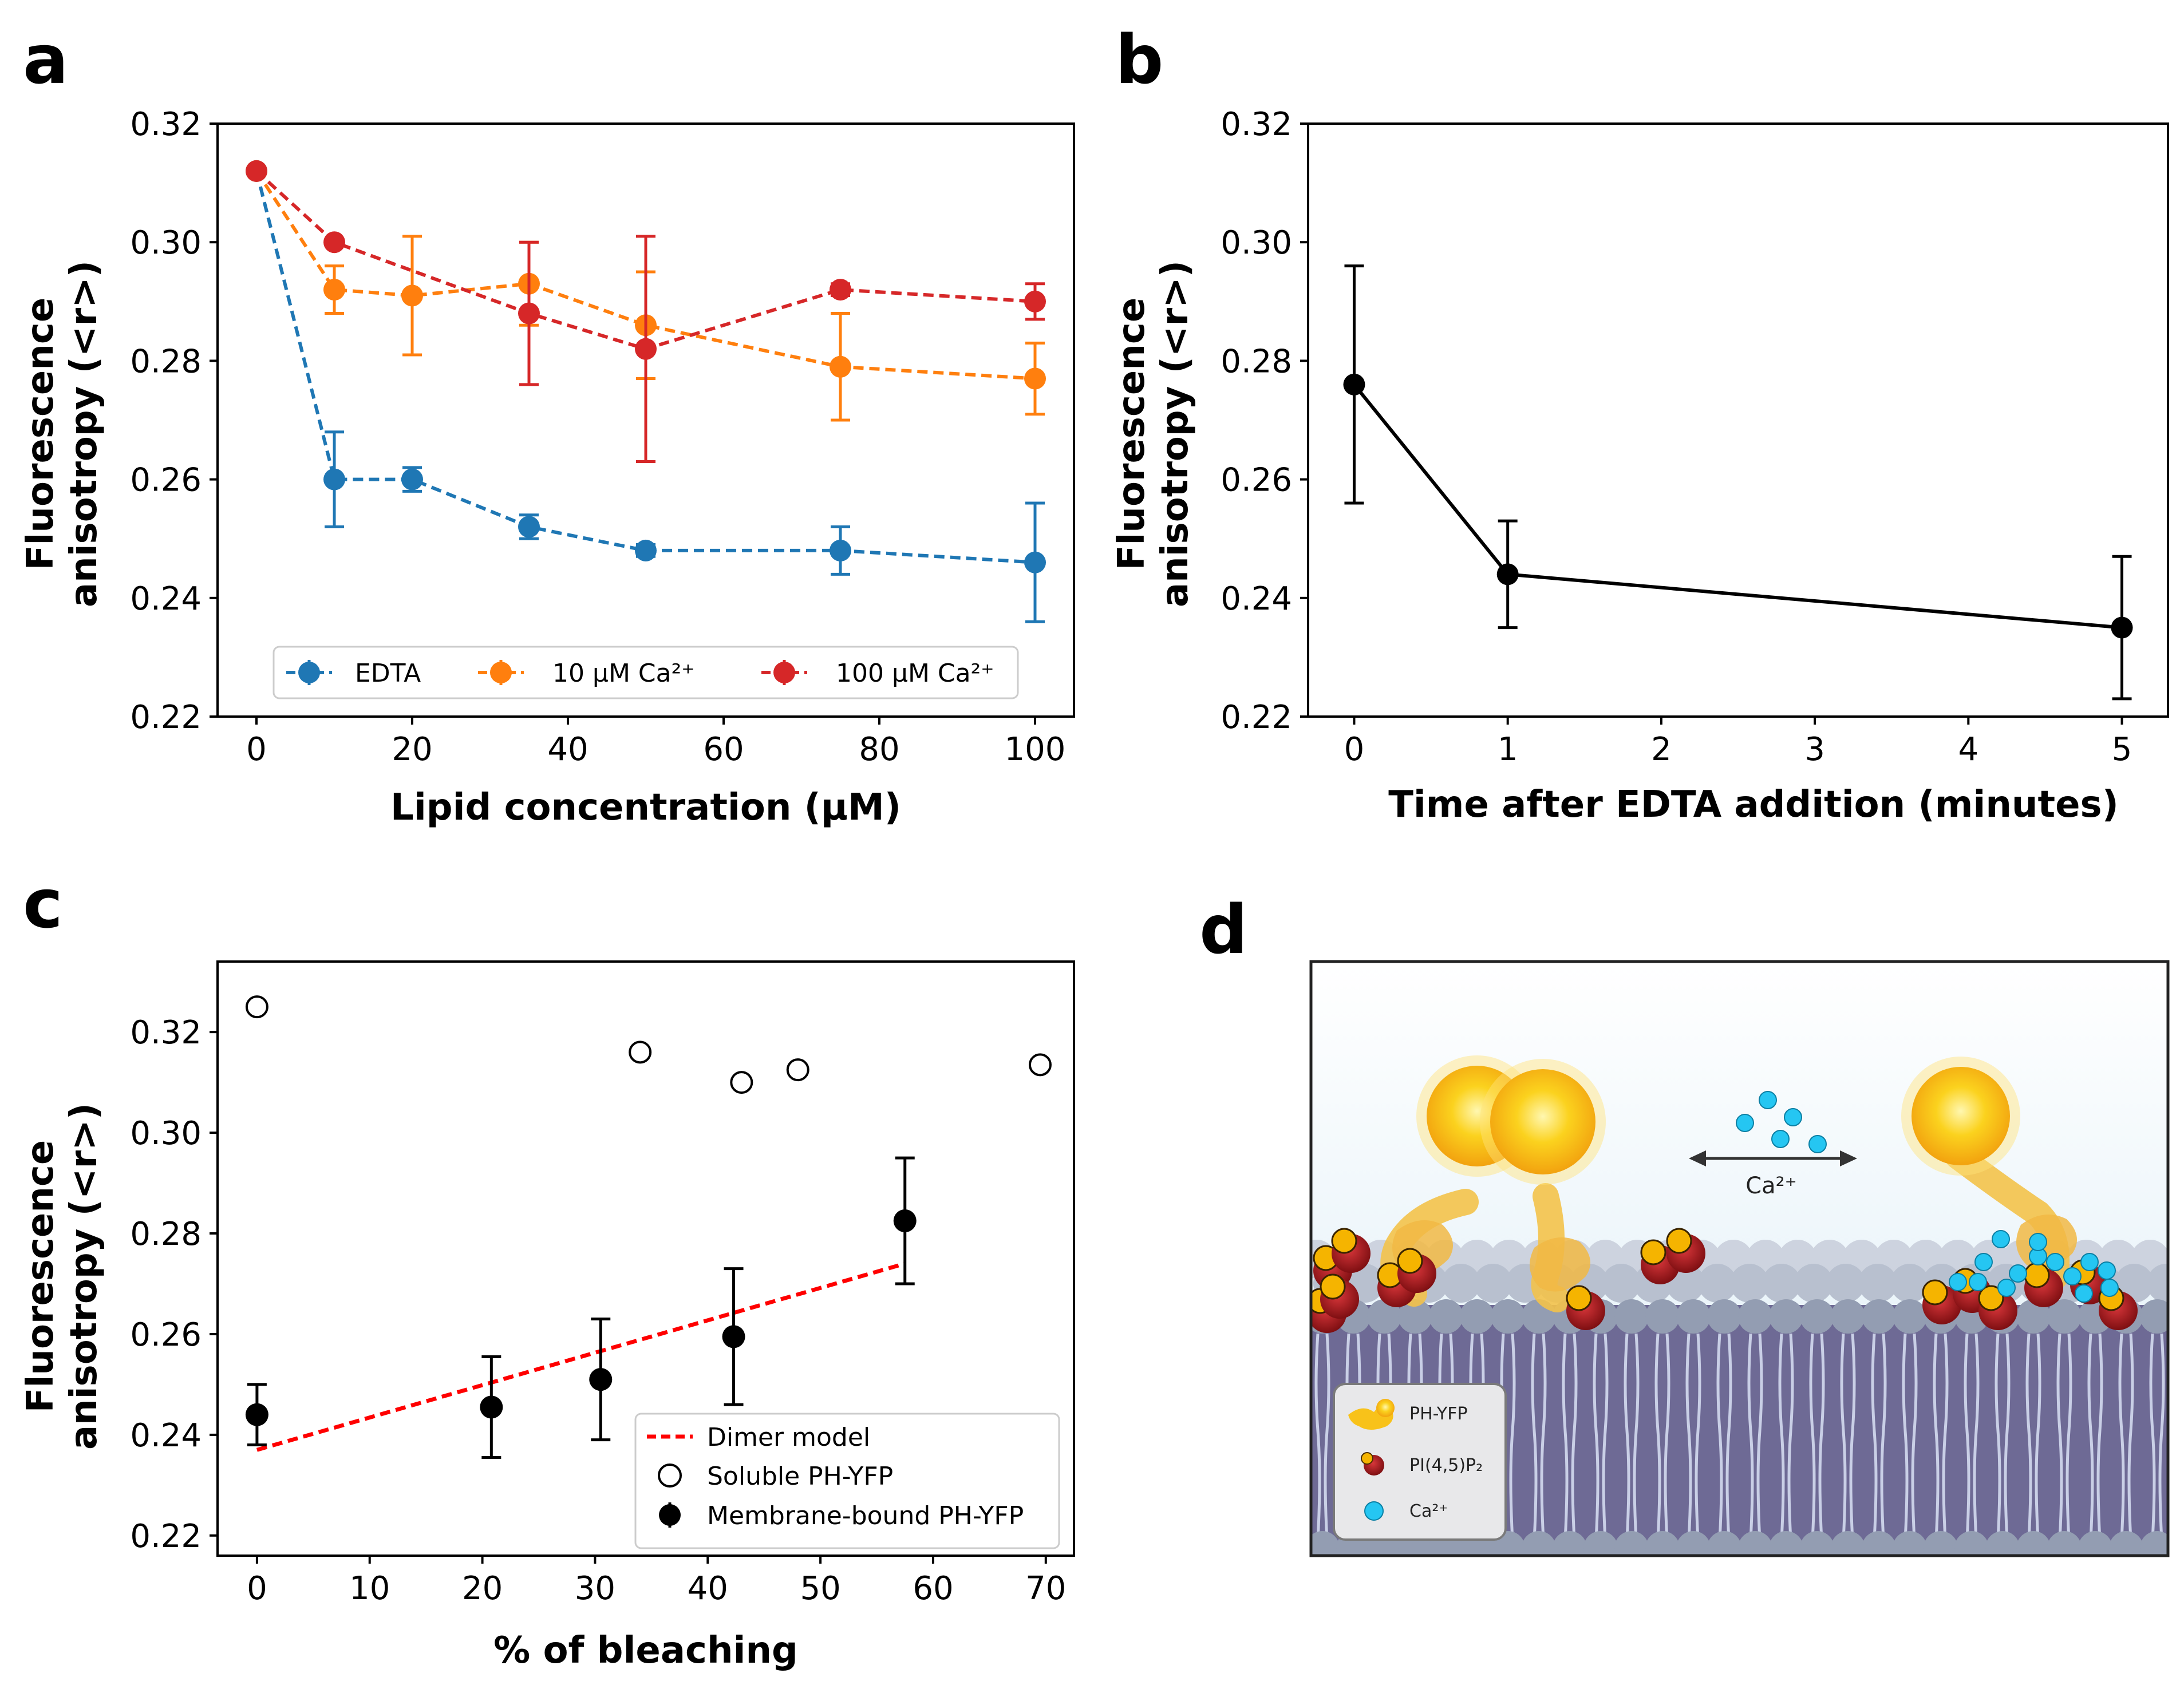 The image size is (2184, 1689). What do you see at coordinates (1256, 599) in the screenshot?
I see `panel-b-ytick-label: 0.24` at bounding box center [1256, 599].